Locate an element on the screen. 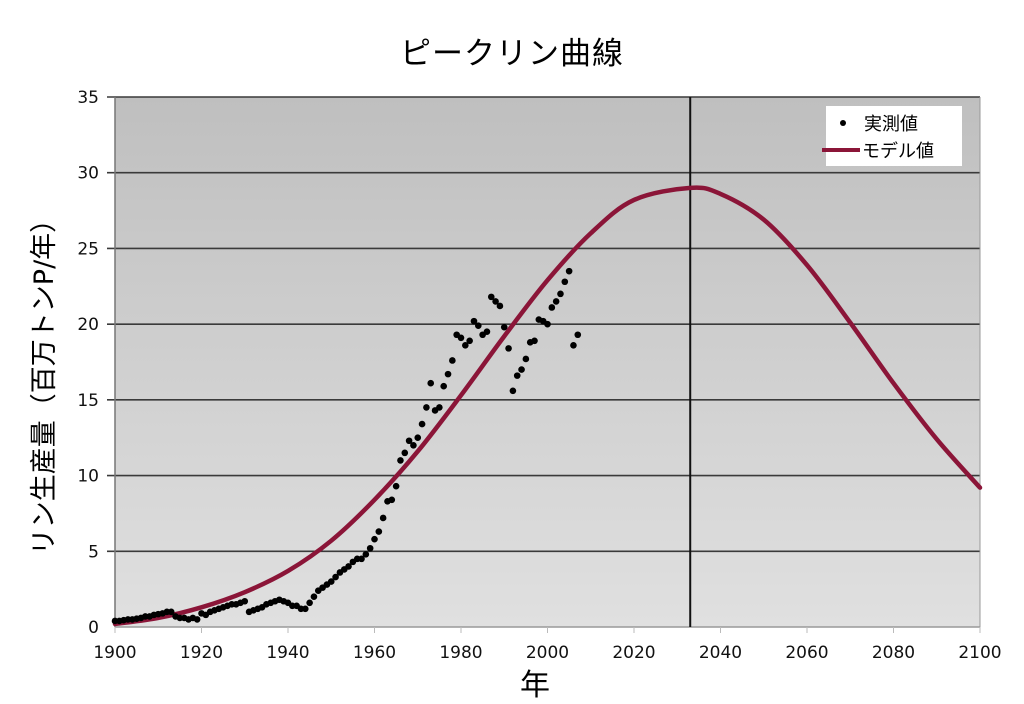  dot-marker-icon is located at coordinates (843, 123).